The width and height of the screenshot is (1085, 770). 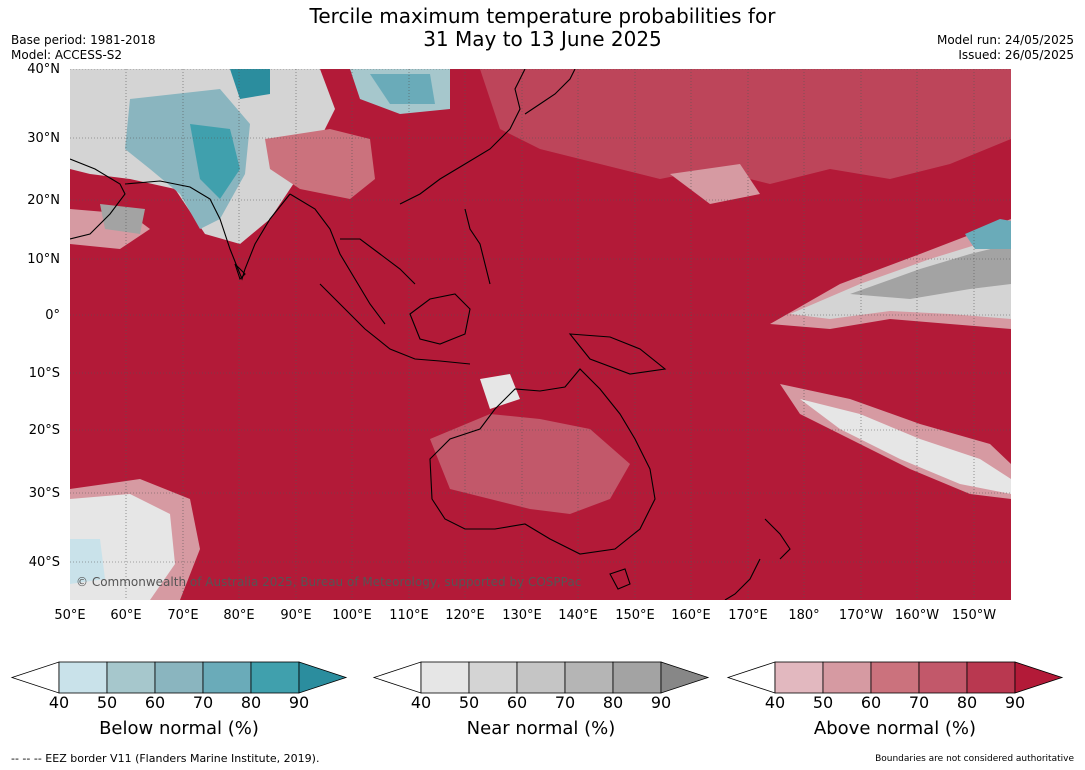 What do you see at coordinates (44, 493) in the screenshot?
I see `lat-label: 30°S` at bounding box center [44, 493].